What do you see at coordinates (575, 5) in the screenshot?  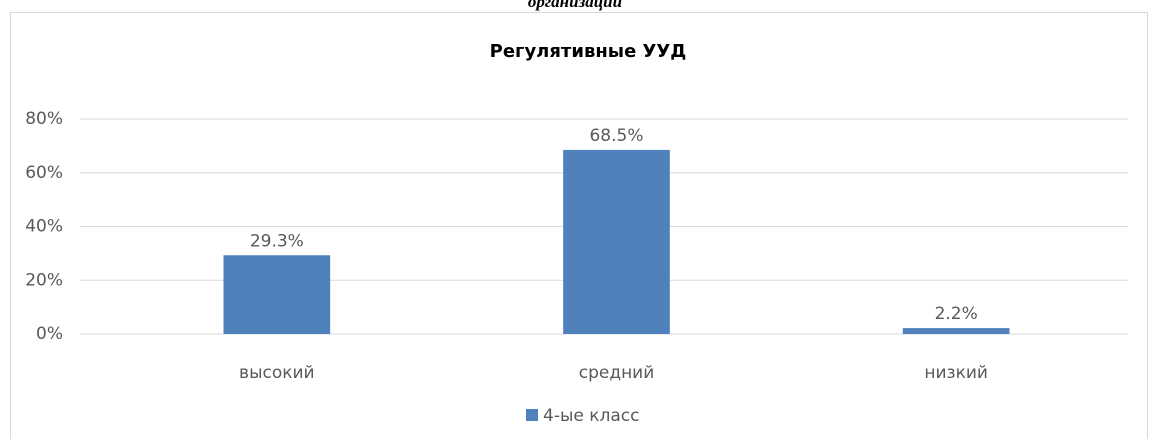 I see `caption: организаций` at bounding box center [575, 5].